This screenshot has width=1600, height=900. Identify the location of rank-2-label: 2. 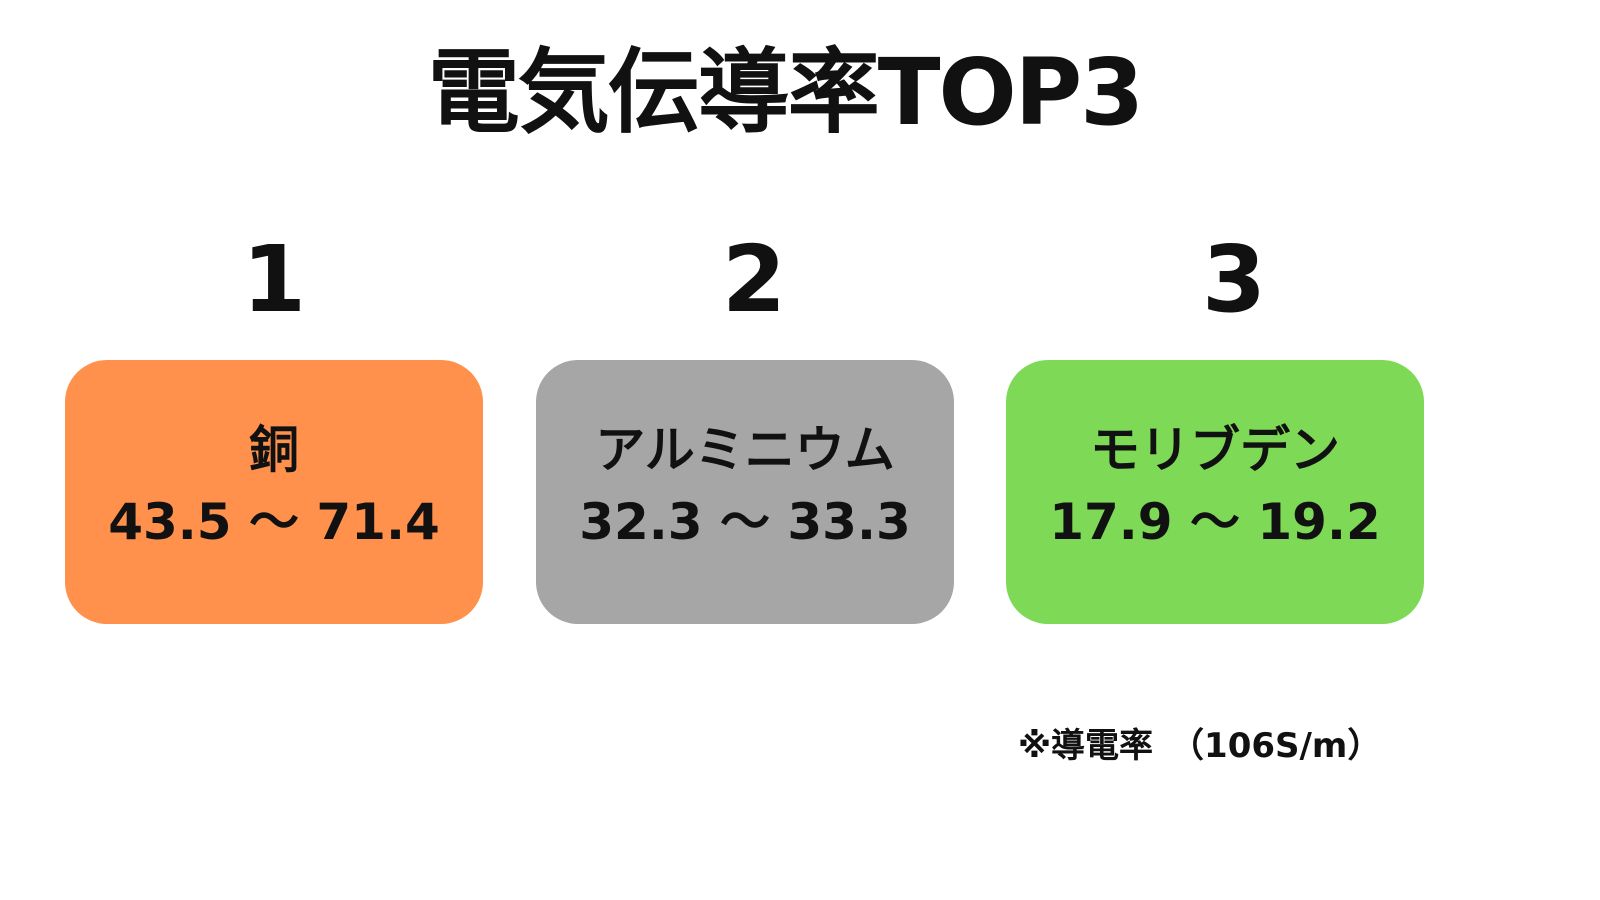
(753, 279).